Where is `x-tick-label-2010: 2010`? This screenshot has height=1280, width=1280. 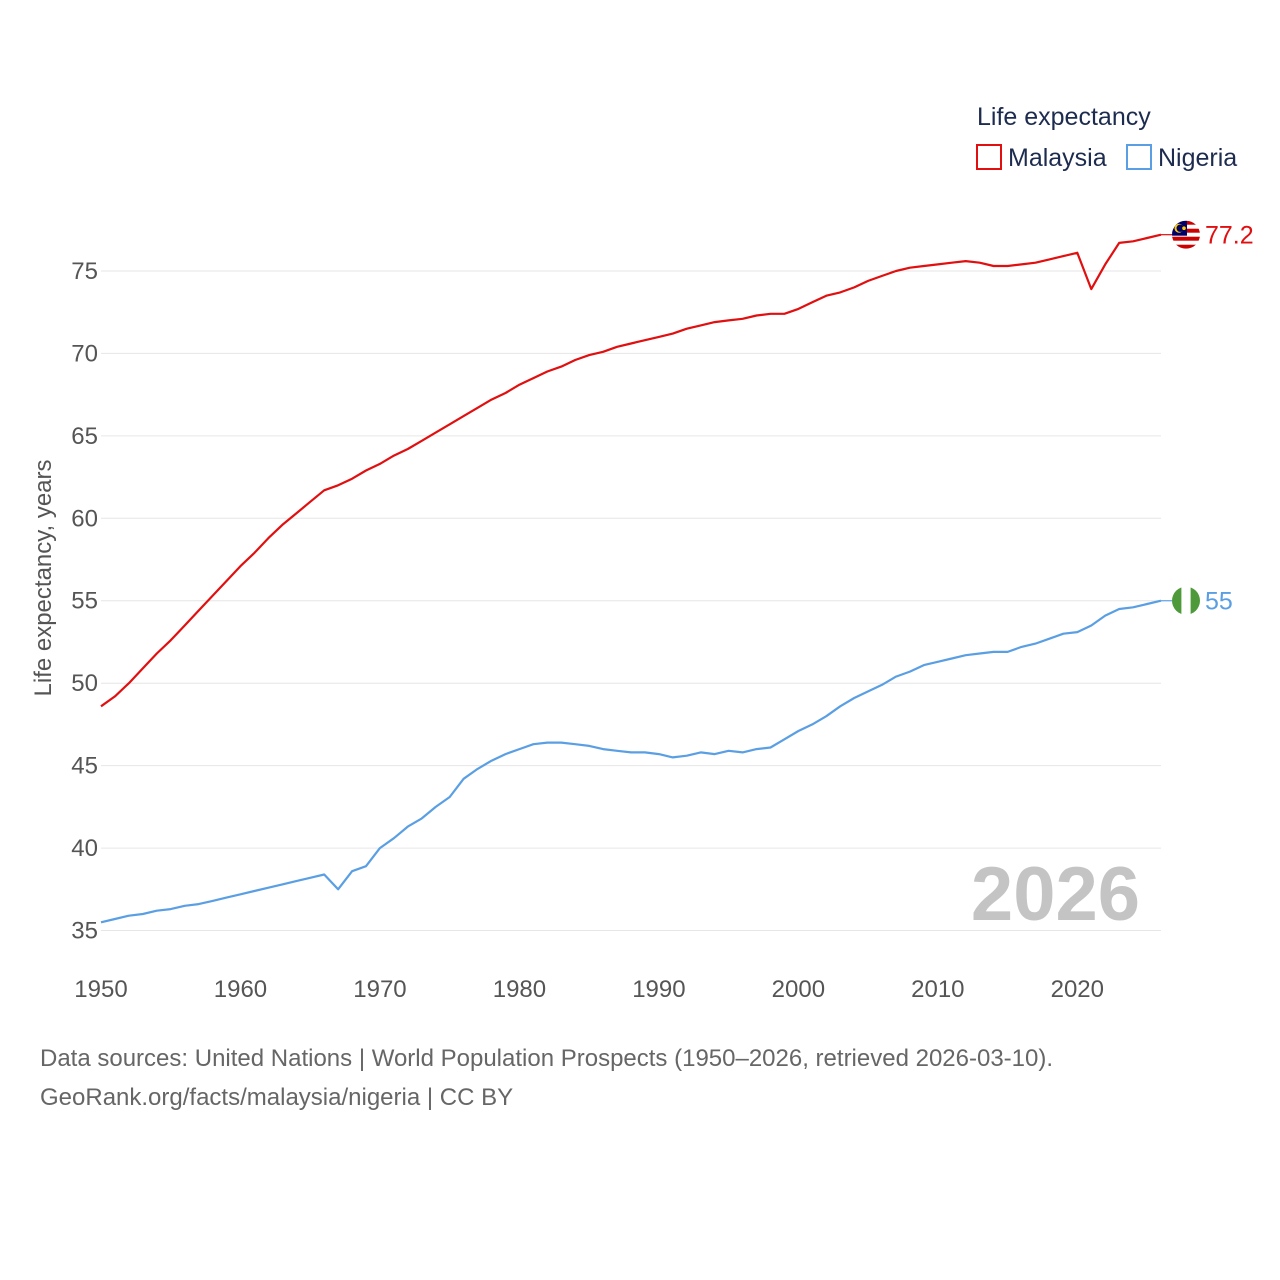
x-tick-label-2010: 2010 is located at coordinates (937, 989).